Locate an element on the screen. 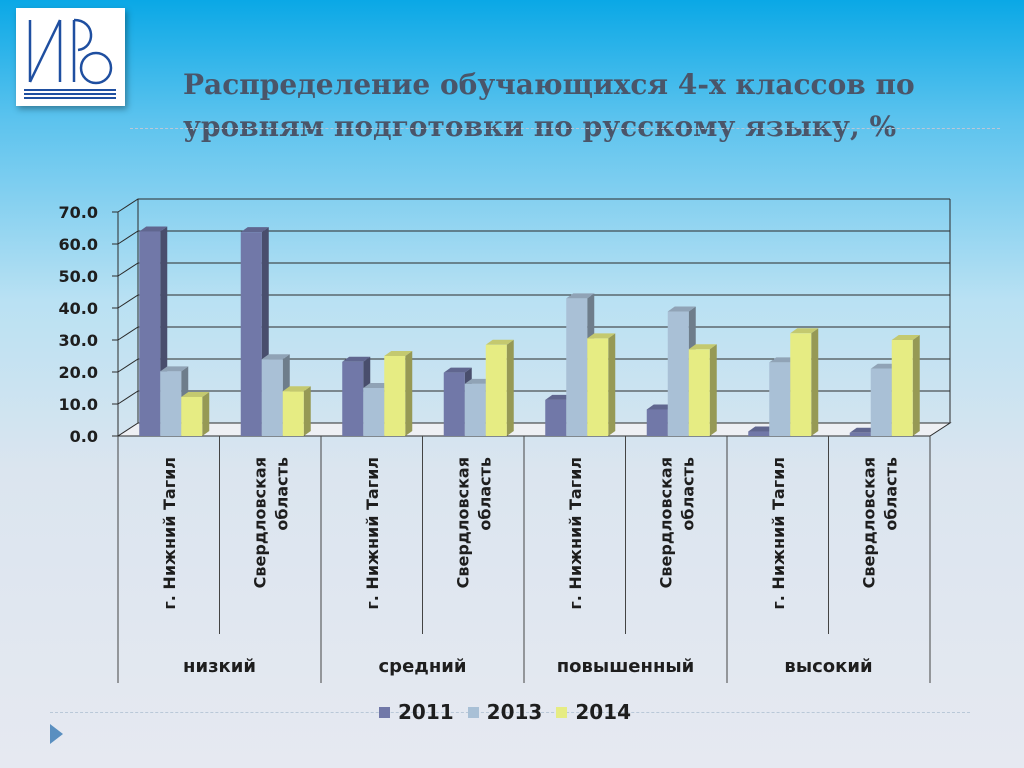  group-label: низкий is located at coordinates (219, 666).